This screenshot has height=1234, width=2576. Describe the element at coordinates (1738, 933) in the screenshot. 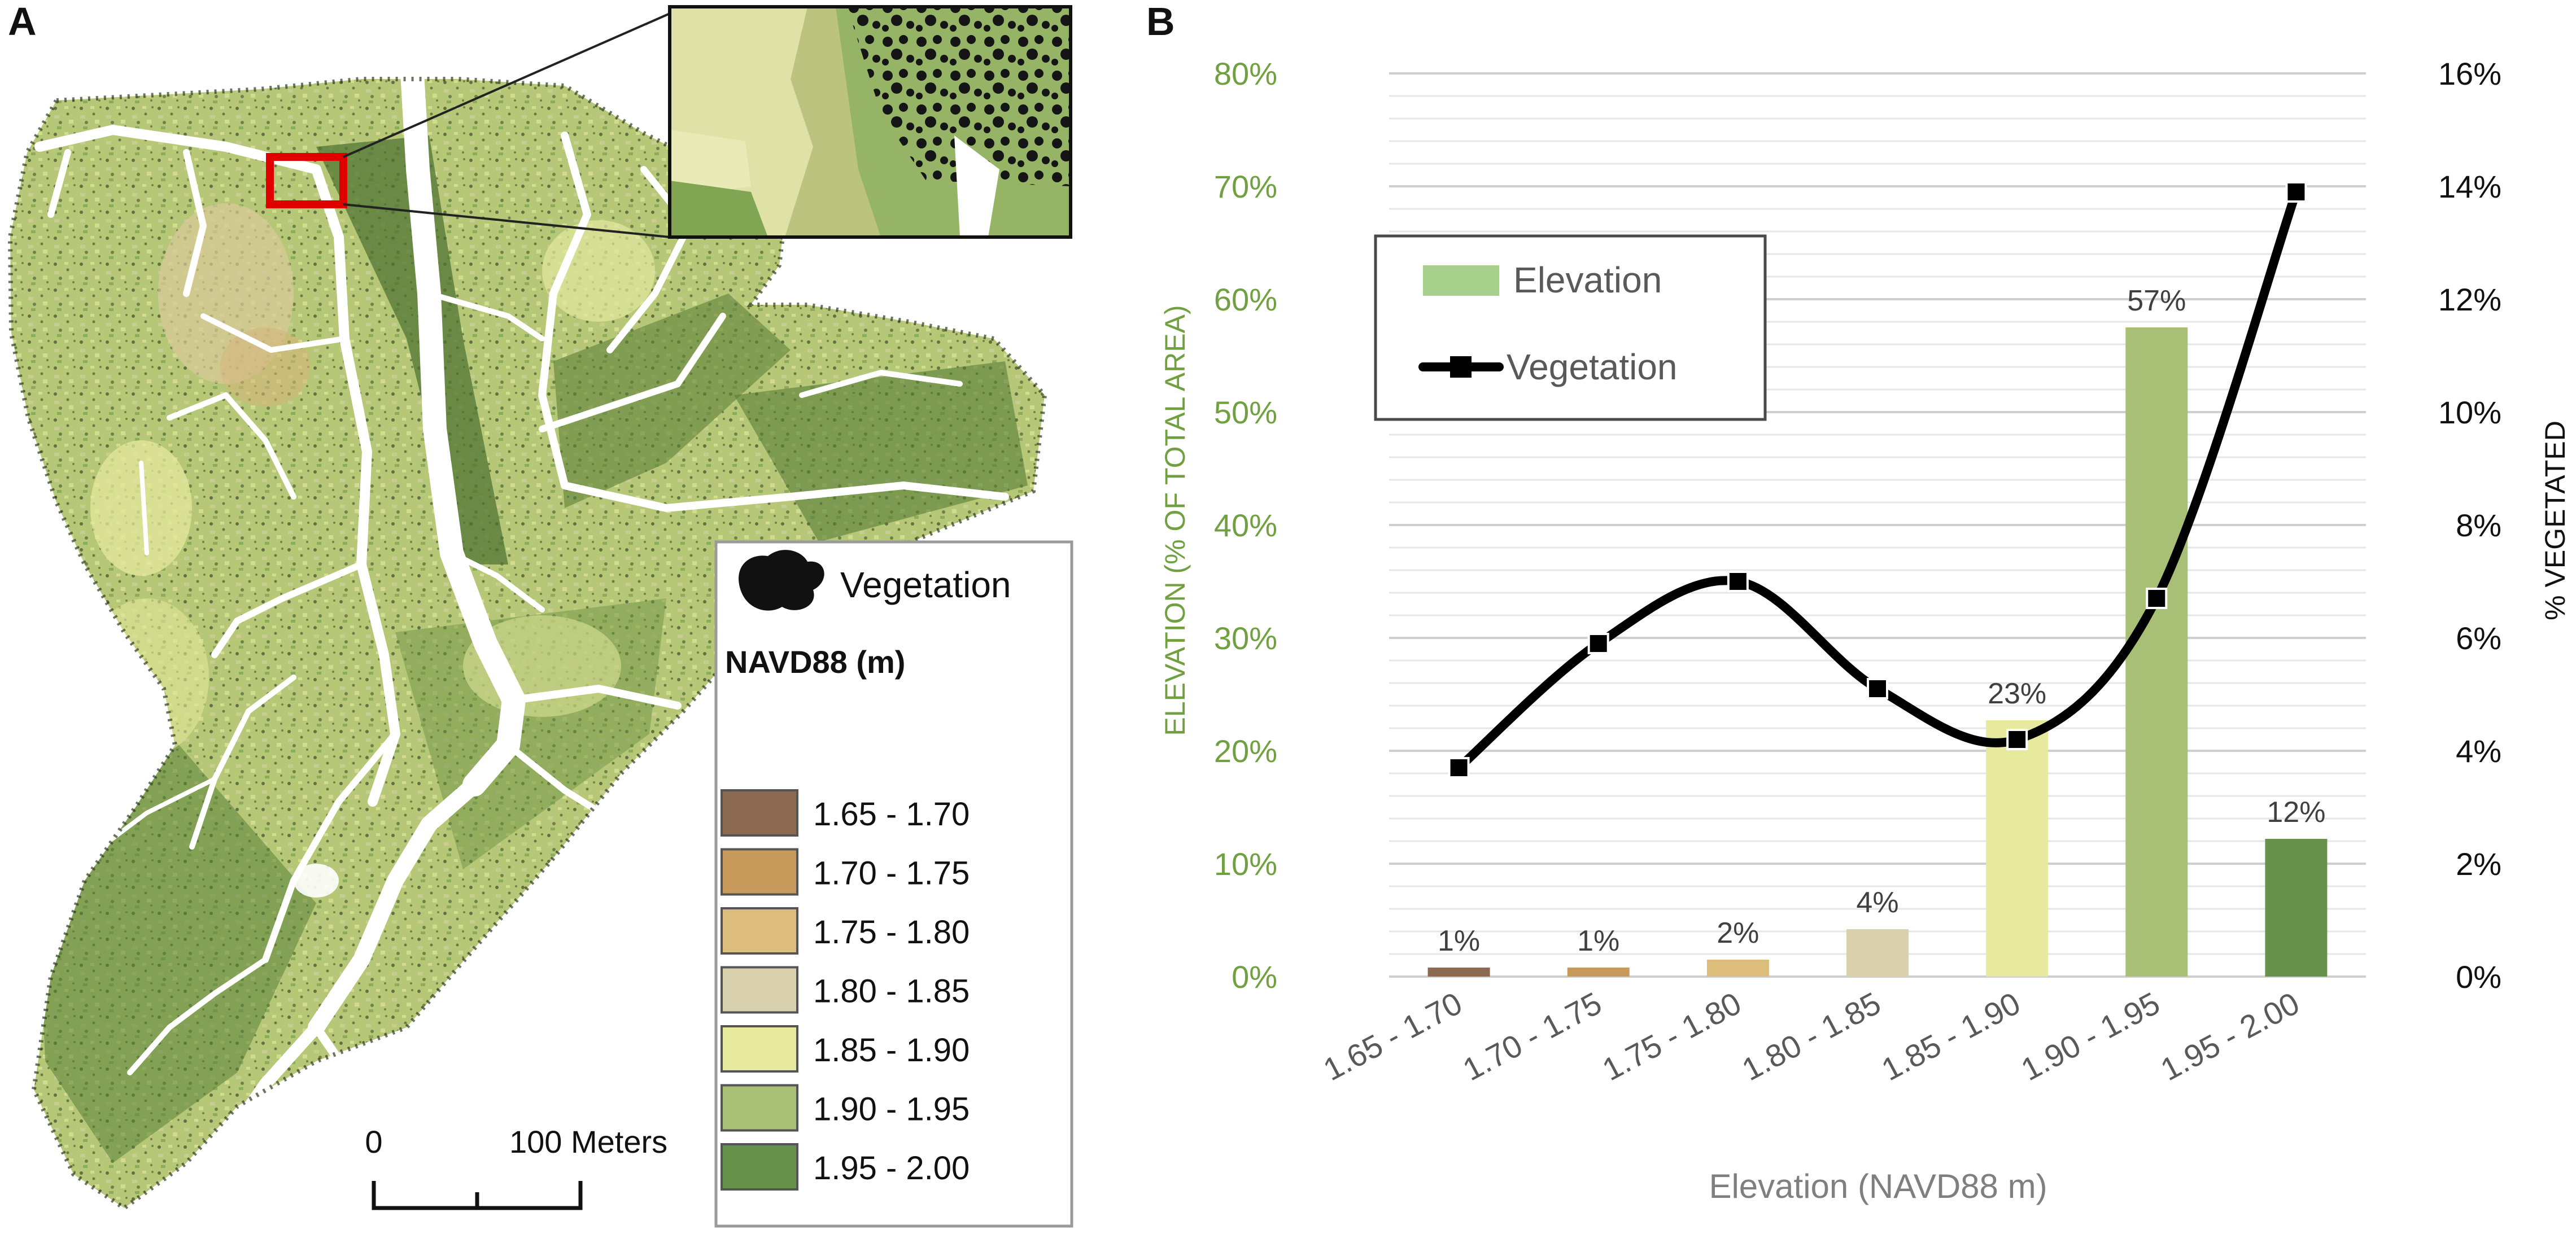

I see `bar-data-label: 2%` at that location.